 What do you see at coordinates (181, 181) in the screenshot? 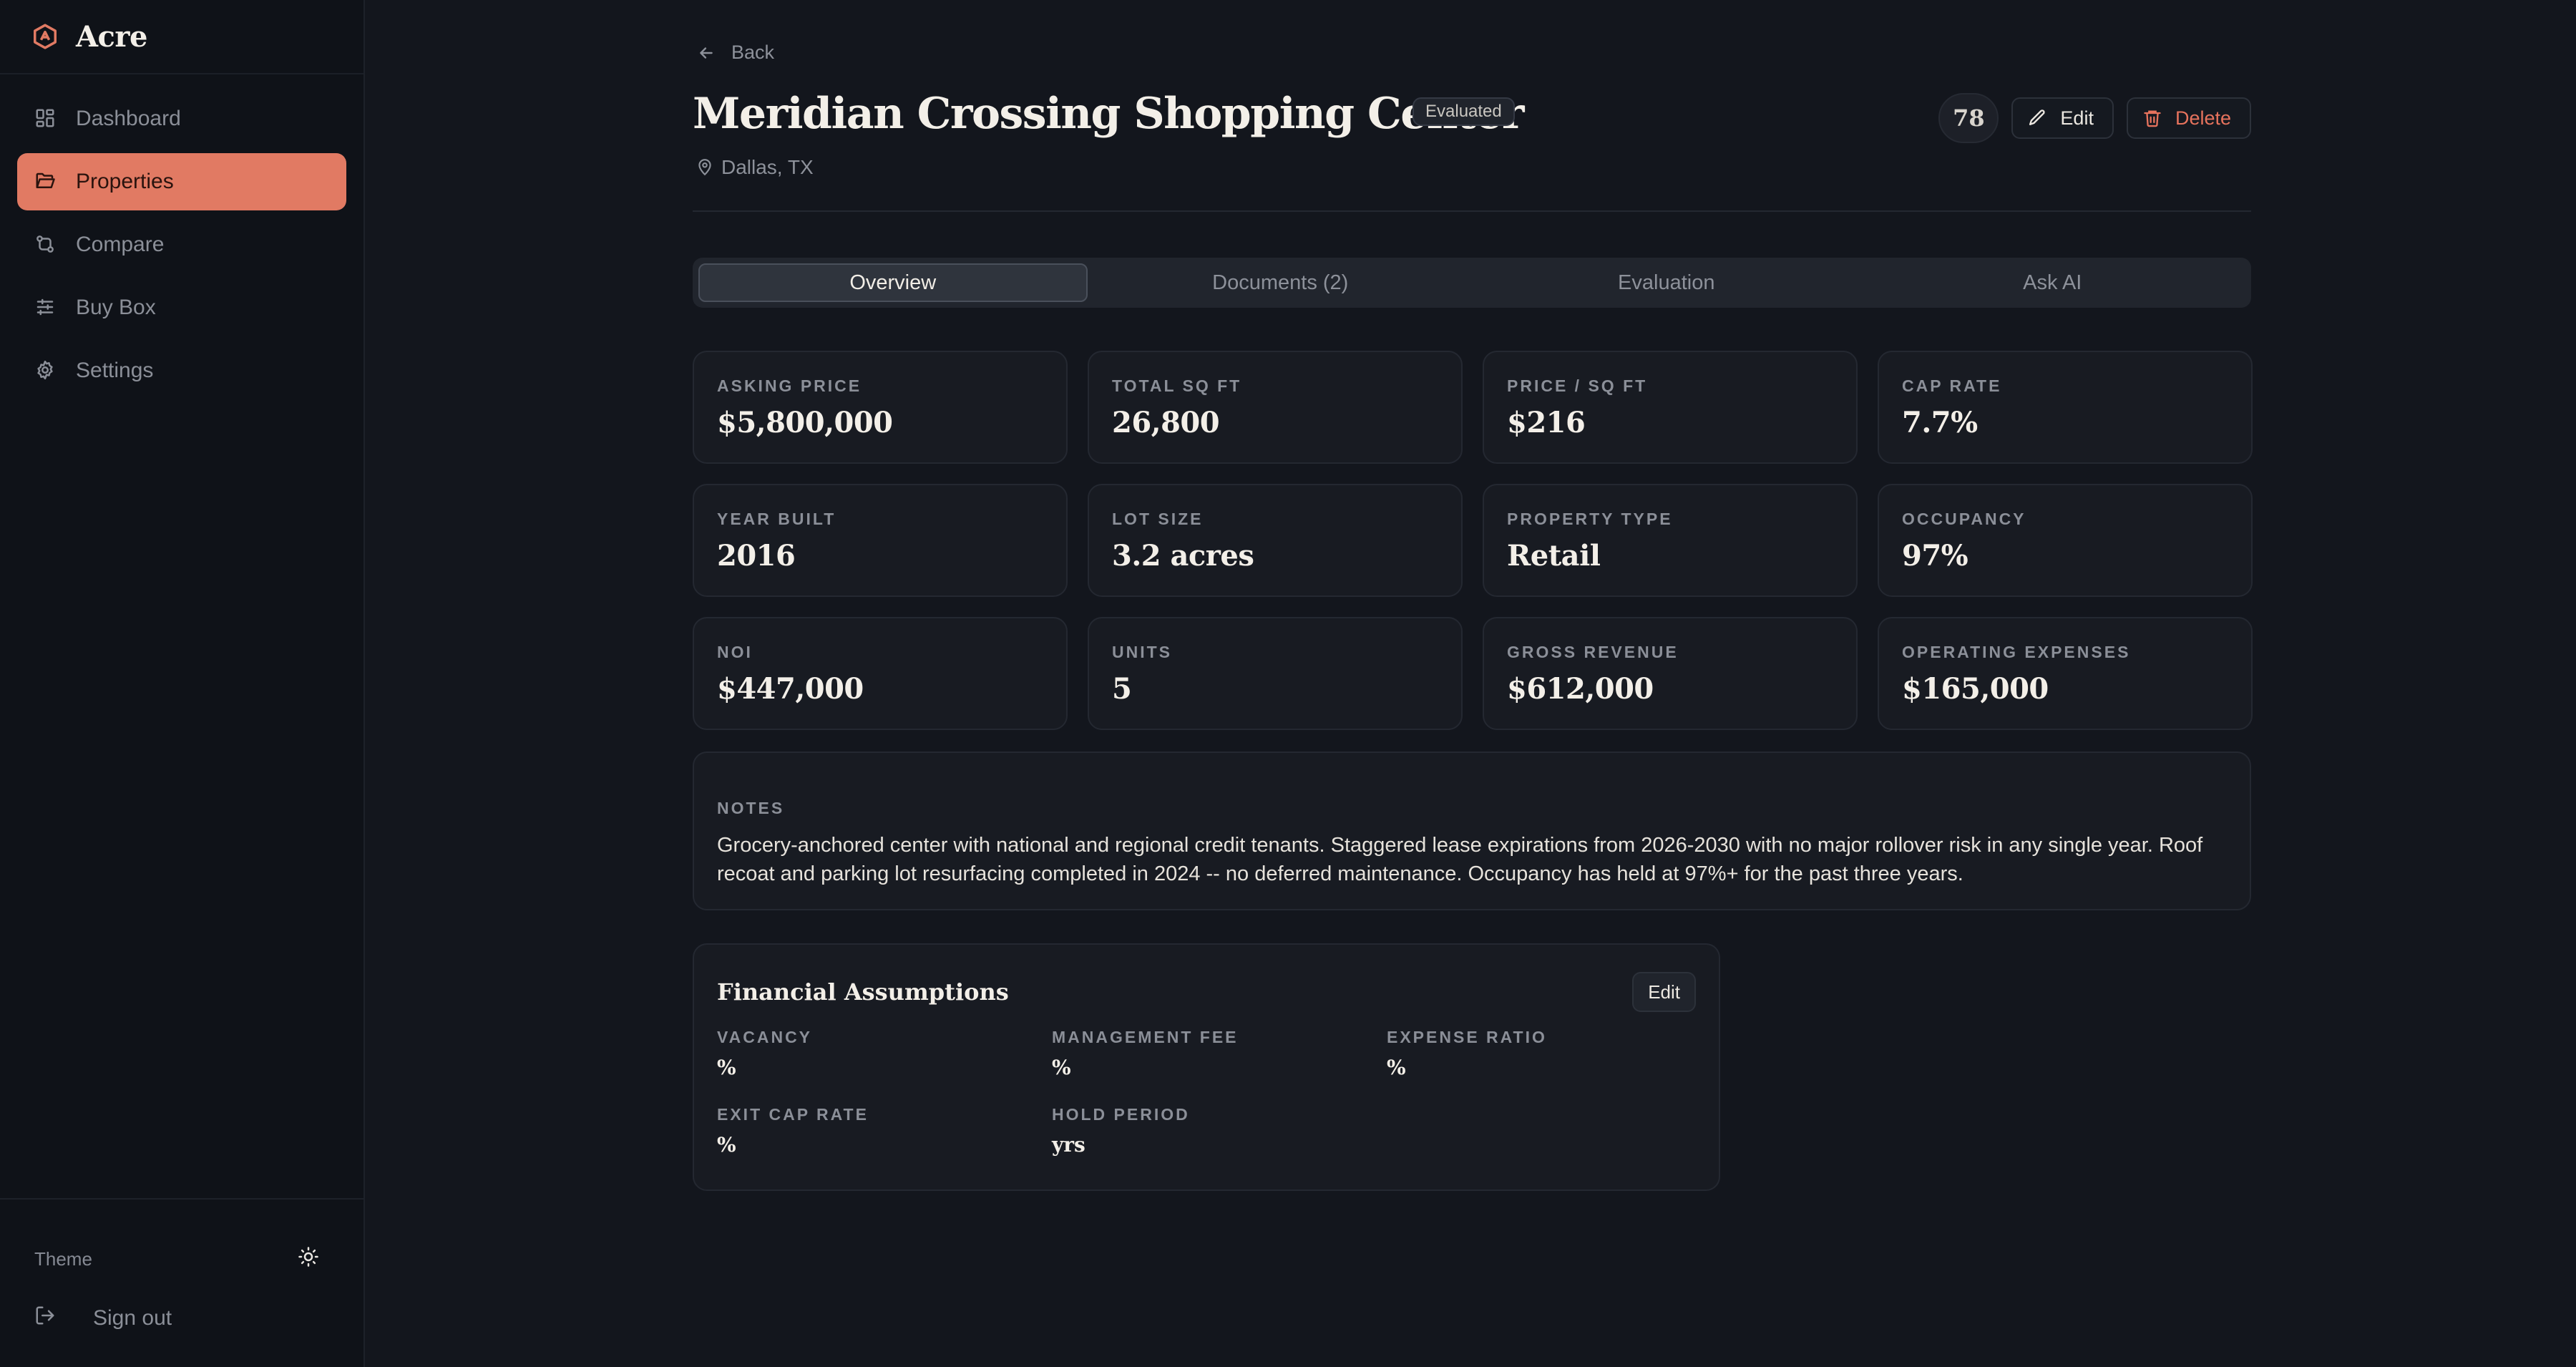
I see `sidebar-item-properties: Properties` at bounding box center [181, 181].